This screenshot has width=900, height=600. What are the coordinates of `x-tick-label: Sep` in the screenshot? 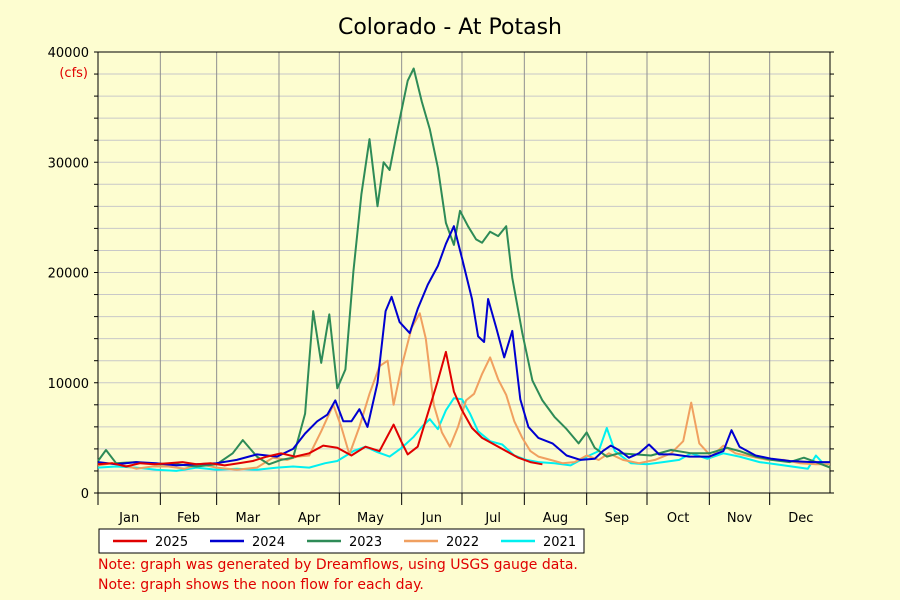 It's located at (617, 518).